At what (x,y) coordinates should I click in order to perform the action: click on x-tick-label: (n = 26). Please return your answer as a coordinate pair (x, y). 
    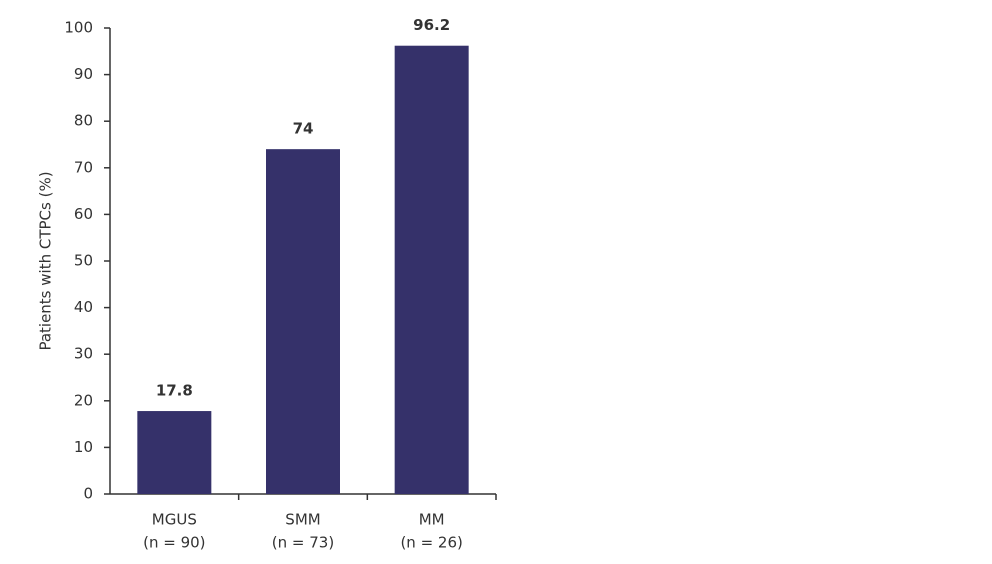
    Looking at the image, I should click on (431, 543).